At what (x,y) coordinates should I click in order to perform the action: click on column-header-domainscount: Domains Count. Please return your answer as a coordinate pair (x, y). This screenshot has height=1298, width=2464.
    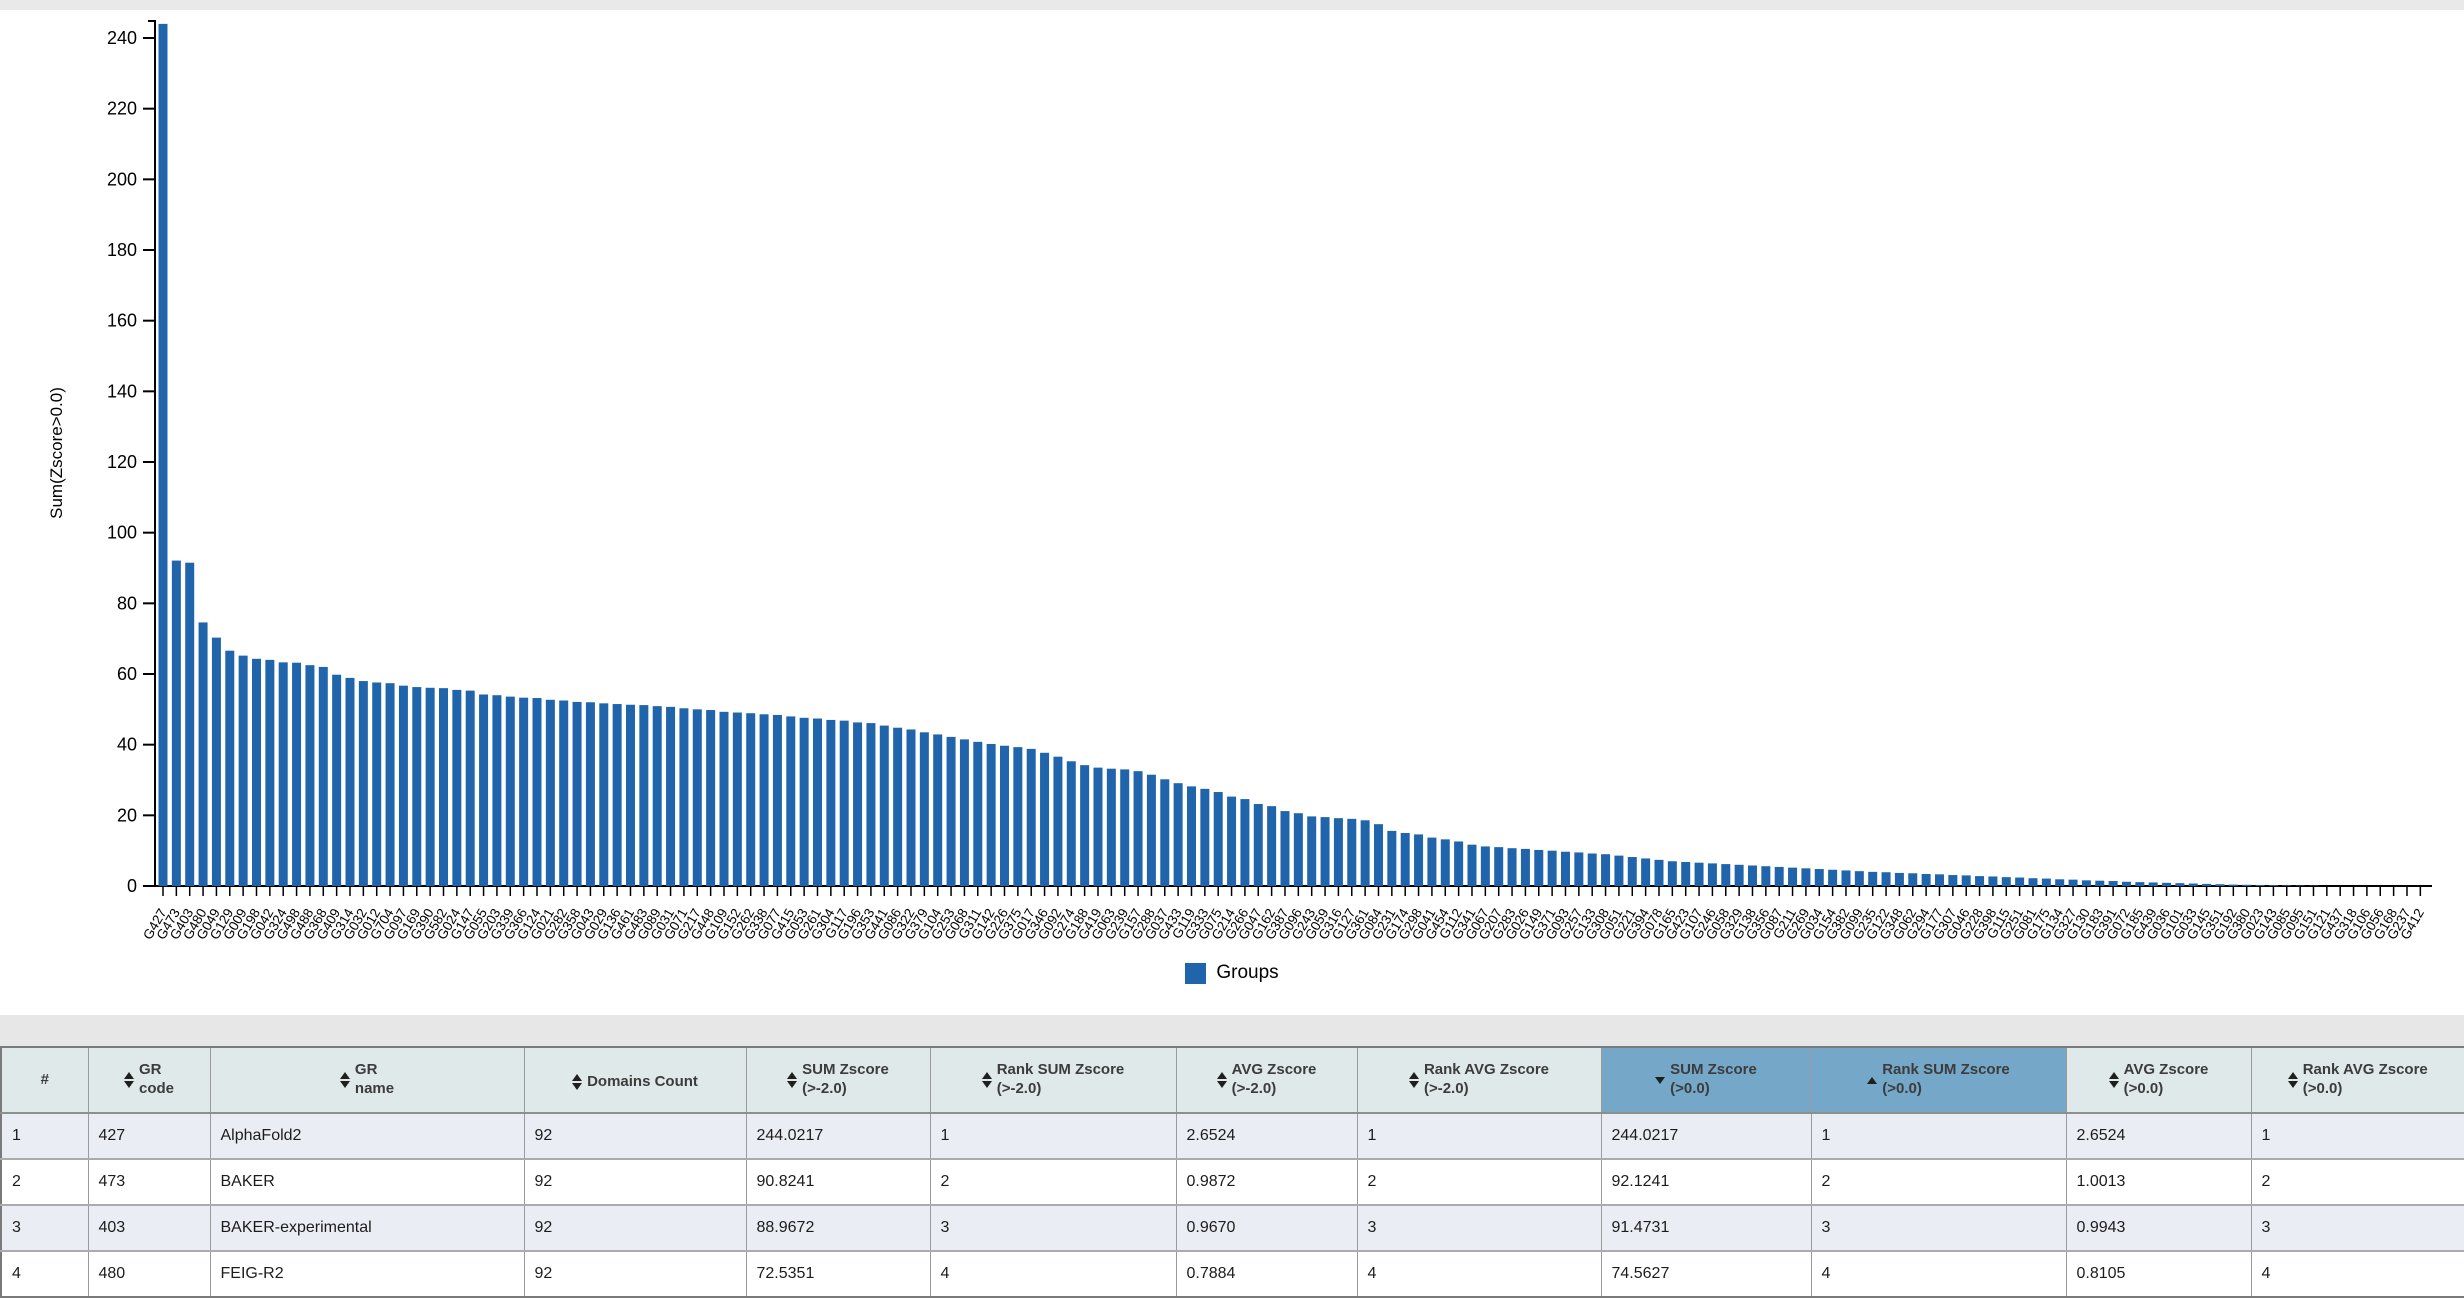
    Looking at the image, I should click on (635, 1080).